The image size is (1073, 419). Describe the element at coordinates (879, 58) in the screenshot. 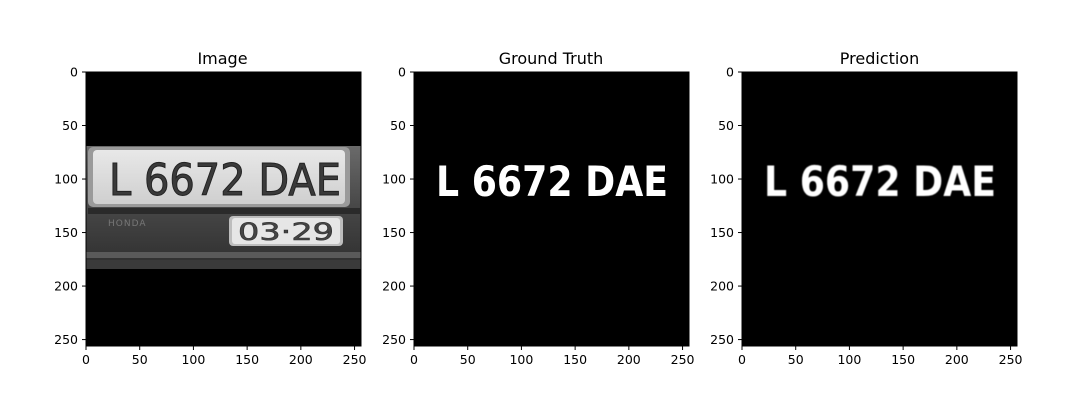

I see `panel-title: Prediction` at that location.